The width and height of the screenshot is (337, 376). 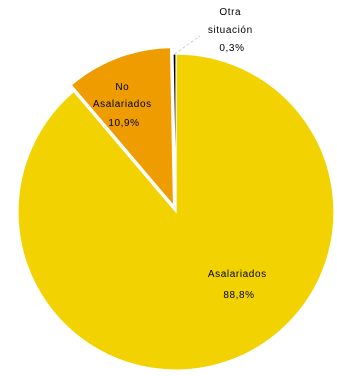 I want to click on pie-slice-no-asalariados, so click(x=122, y=127).